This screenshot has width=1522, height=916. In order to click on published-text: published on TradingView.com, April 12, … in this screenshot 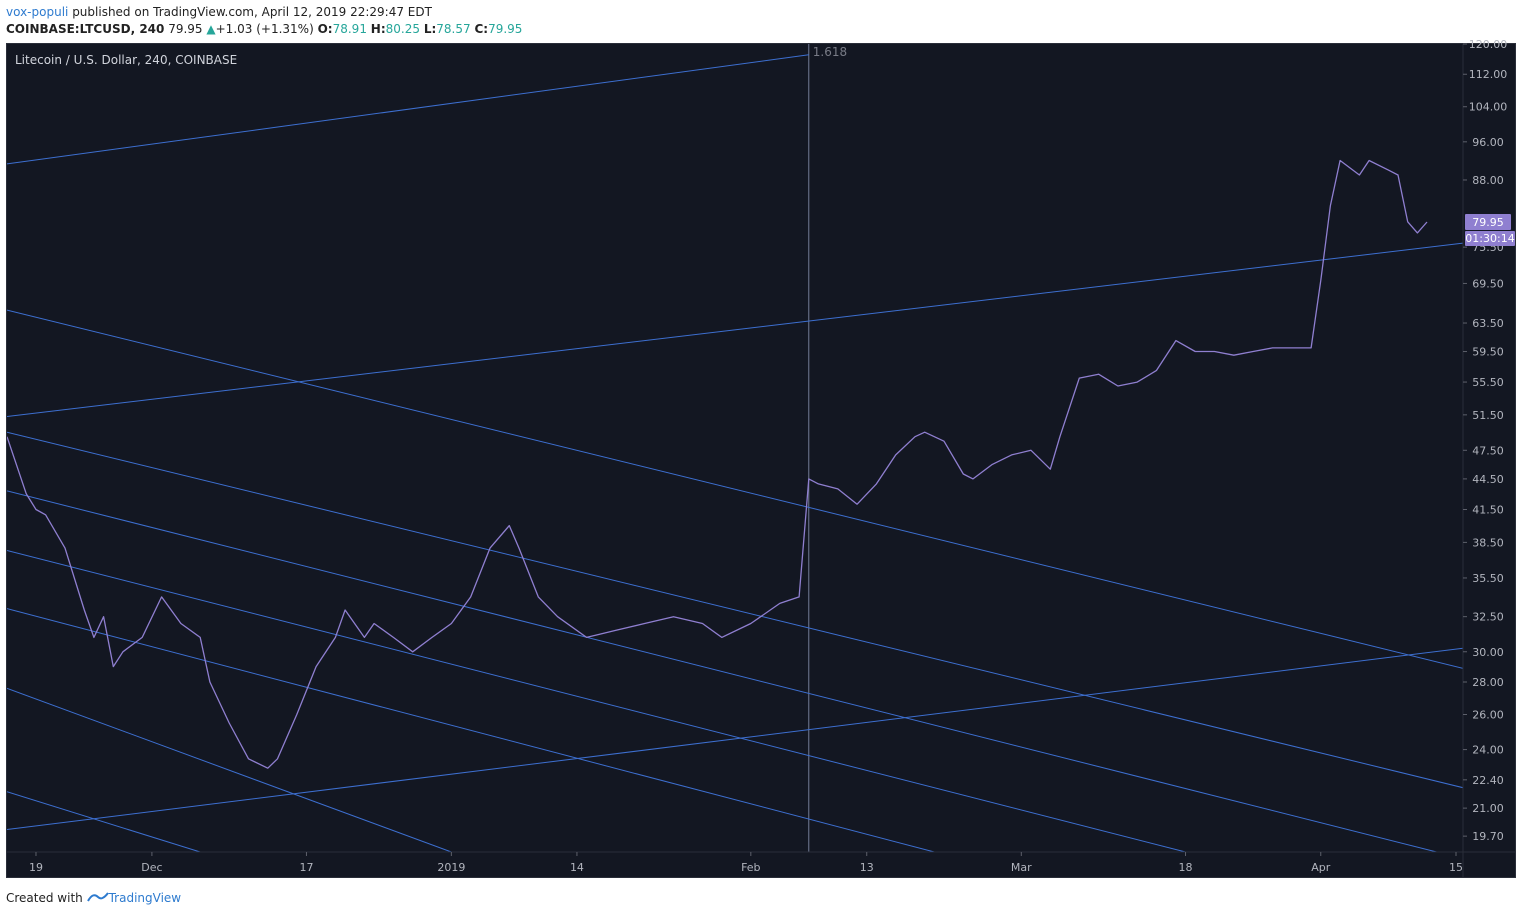, I will do `click(252, 12)`.